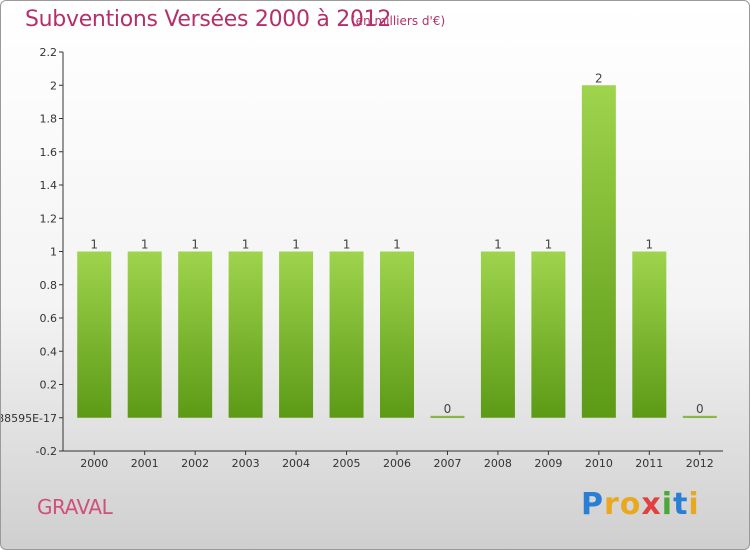  What do you see at coordinates (651, 504) in the screenshot?
I see `logo-letter: x` at bounding box center [651, 504].